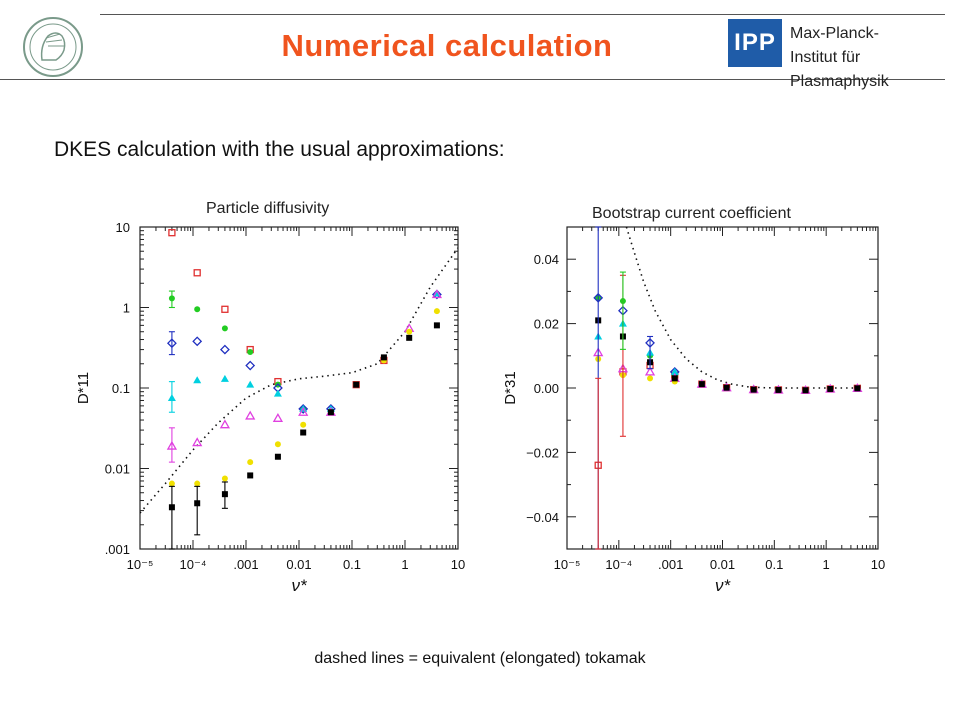  Describe the element at coordinates (126, 308) in the screenshot. I see `y-tick-label: 1` at that location.